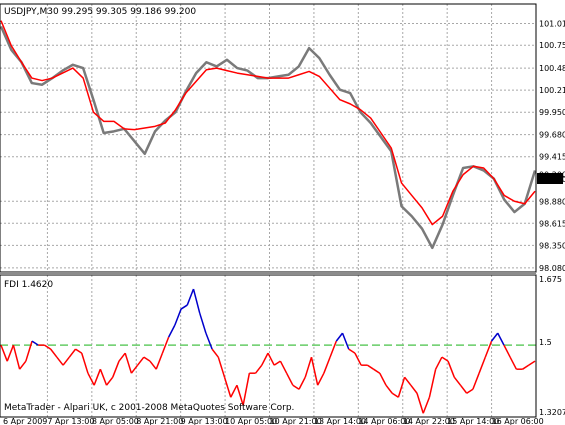  I want to click on y-tick-label: 1.675, so click(550, 279).